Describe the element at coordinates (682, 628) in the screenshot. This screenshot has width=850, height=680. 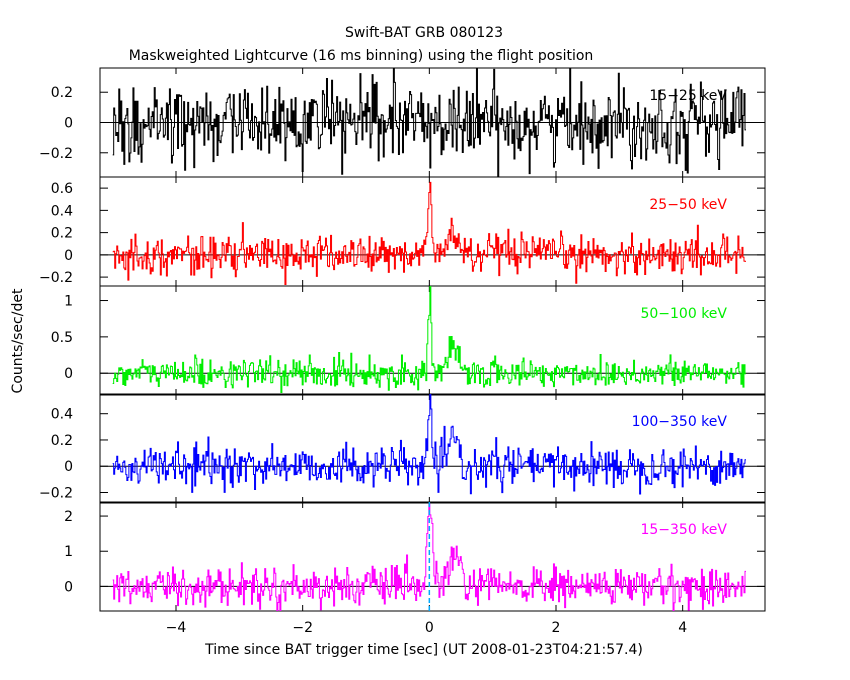
I see `x-tick-label: 4` at that location.